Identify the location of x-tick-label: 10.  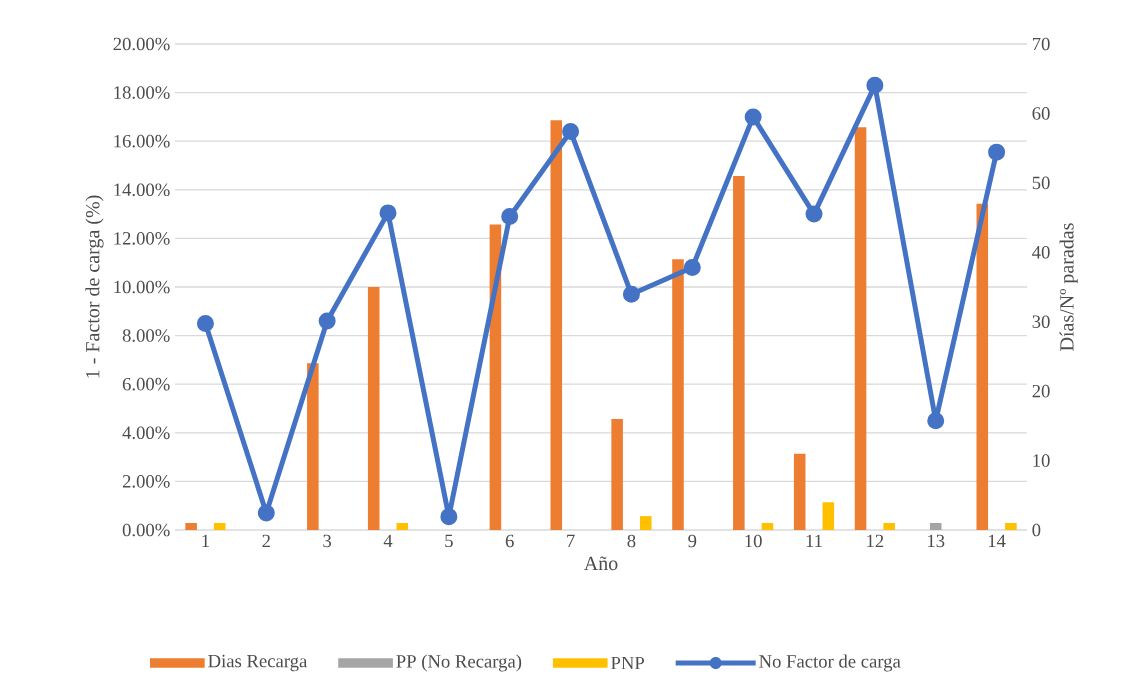
(753, 541).